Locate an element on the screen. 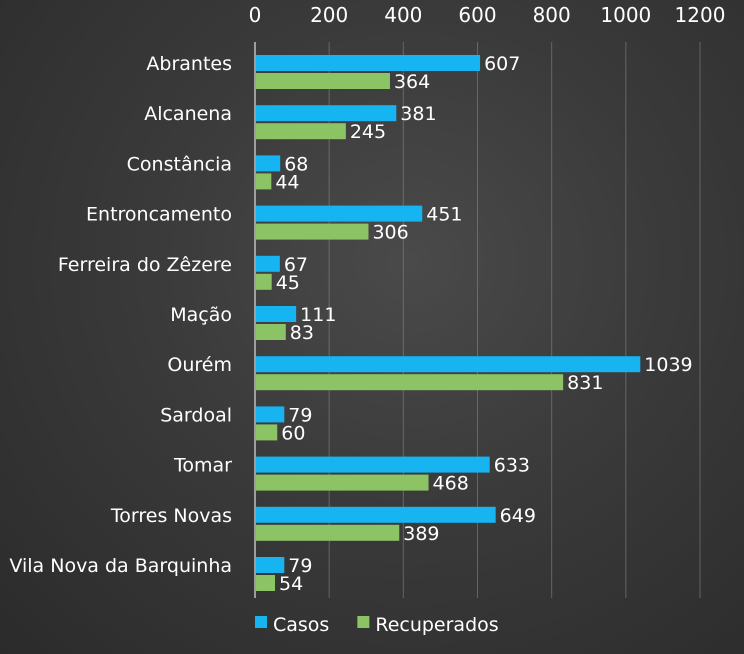 This screenshot has width=744, height=654. data-label: 245 is located at coordinates (368, 132).